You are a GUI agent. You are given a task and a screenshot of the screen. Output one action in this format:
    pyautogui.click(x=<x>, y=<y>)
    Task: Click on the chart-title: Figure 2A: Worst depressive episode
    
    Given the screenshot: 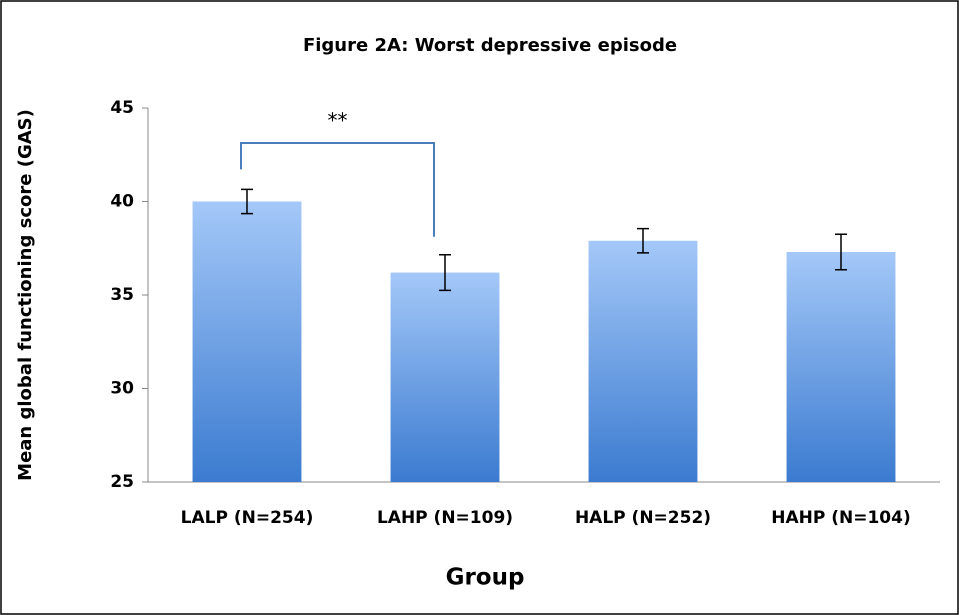 What is the action you would take?
    pyautogui.click(x=490, y=45)
    